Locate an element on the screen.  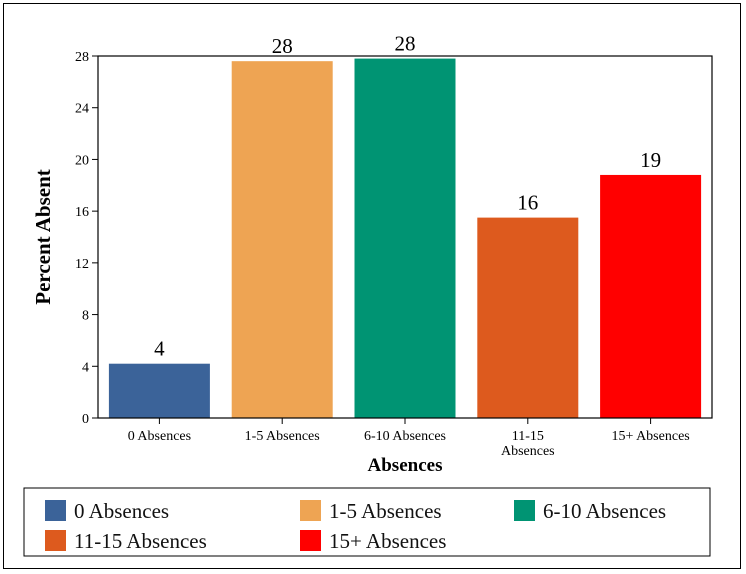
legend-box is located at coordinates (367, 522).